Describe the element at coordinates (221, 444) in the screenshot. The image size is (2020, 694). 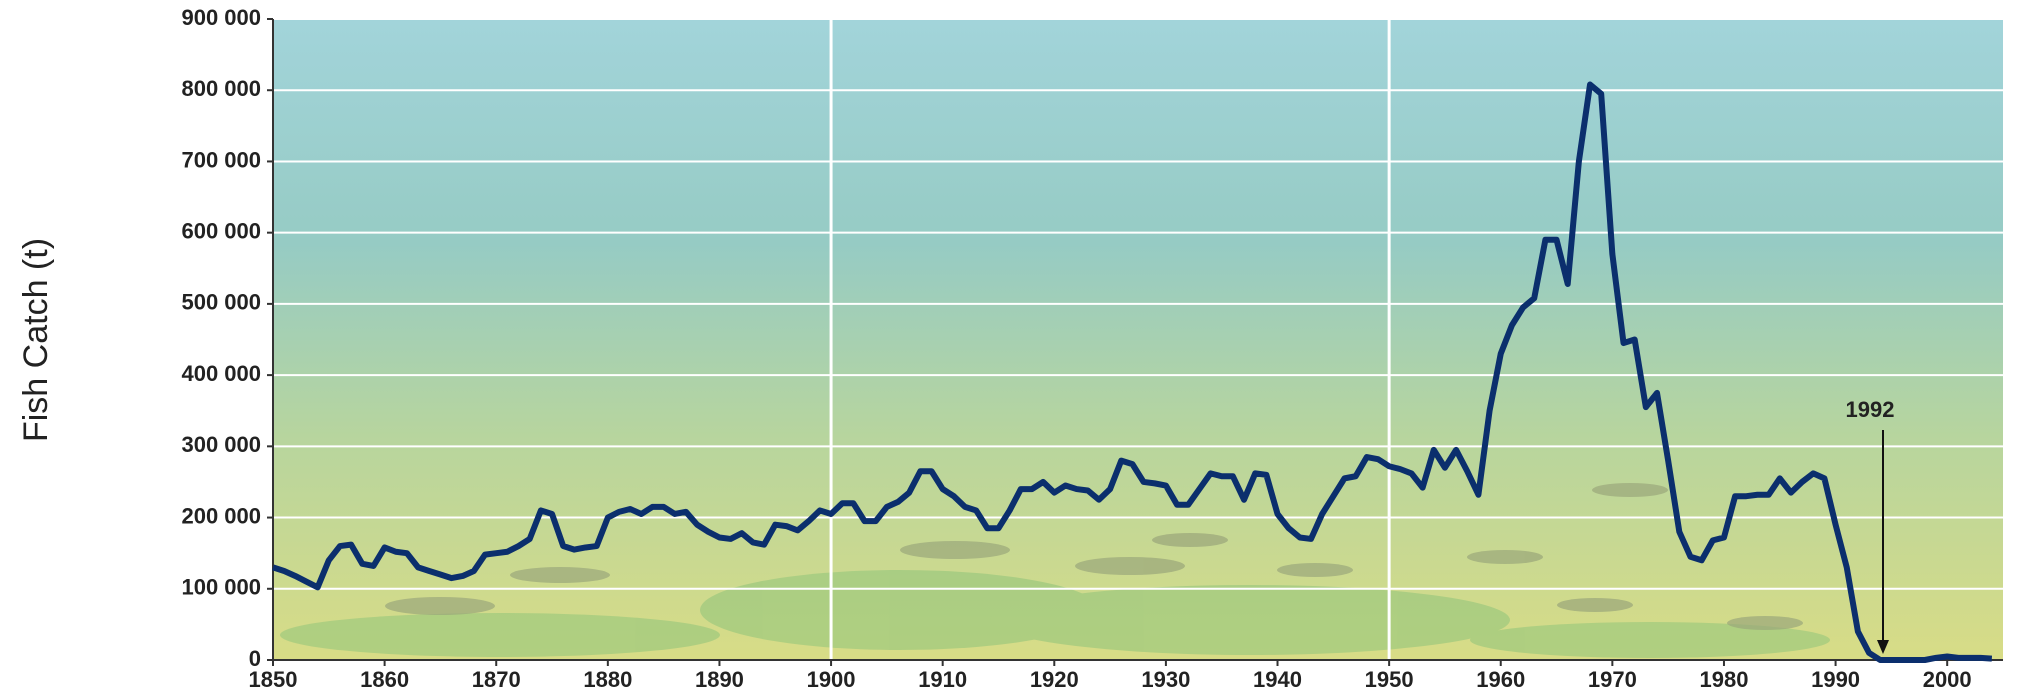
I see `y-tick-label: 300 000` at that location.